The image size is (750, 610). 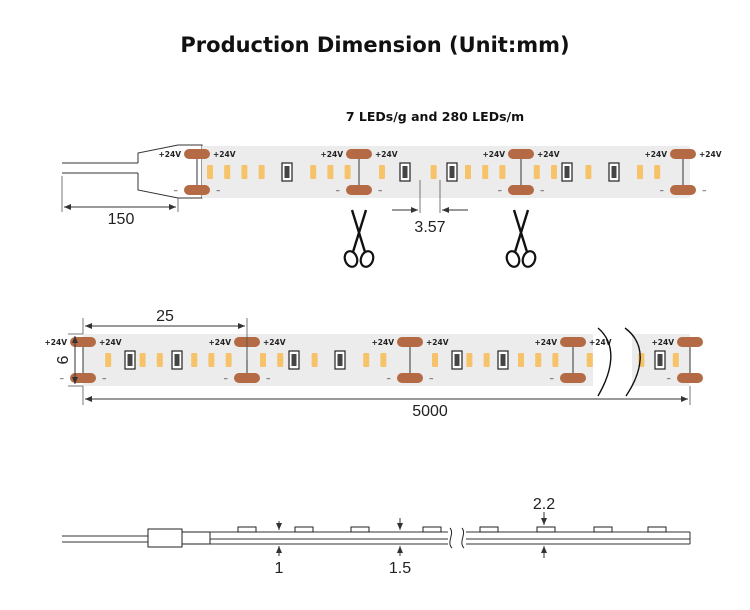 What do you see at coordinates (430, 411) in the screenshot?
I see `total-length-label: 5000` at bounding box center [430, 411].